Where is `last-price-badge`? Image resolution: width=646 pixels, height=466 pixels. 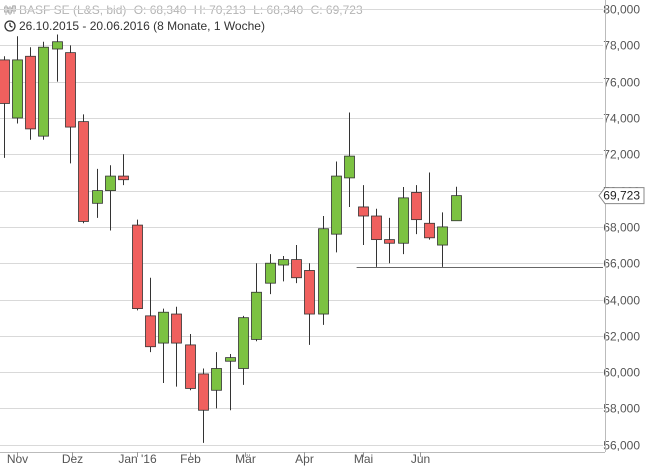 last-price-badge is located at coordinates (621, 196).